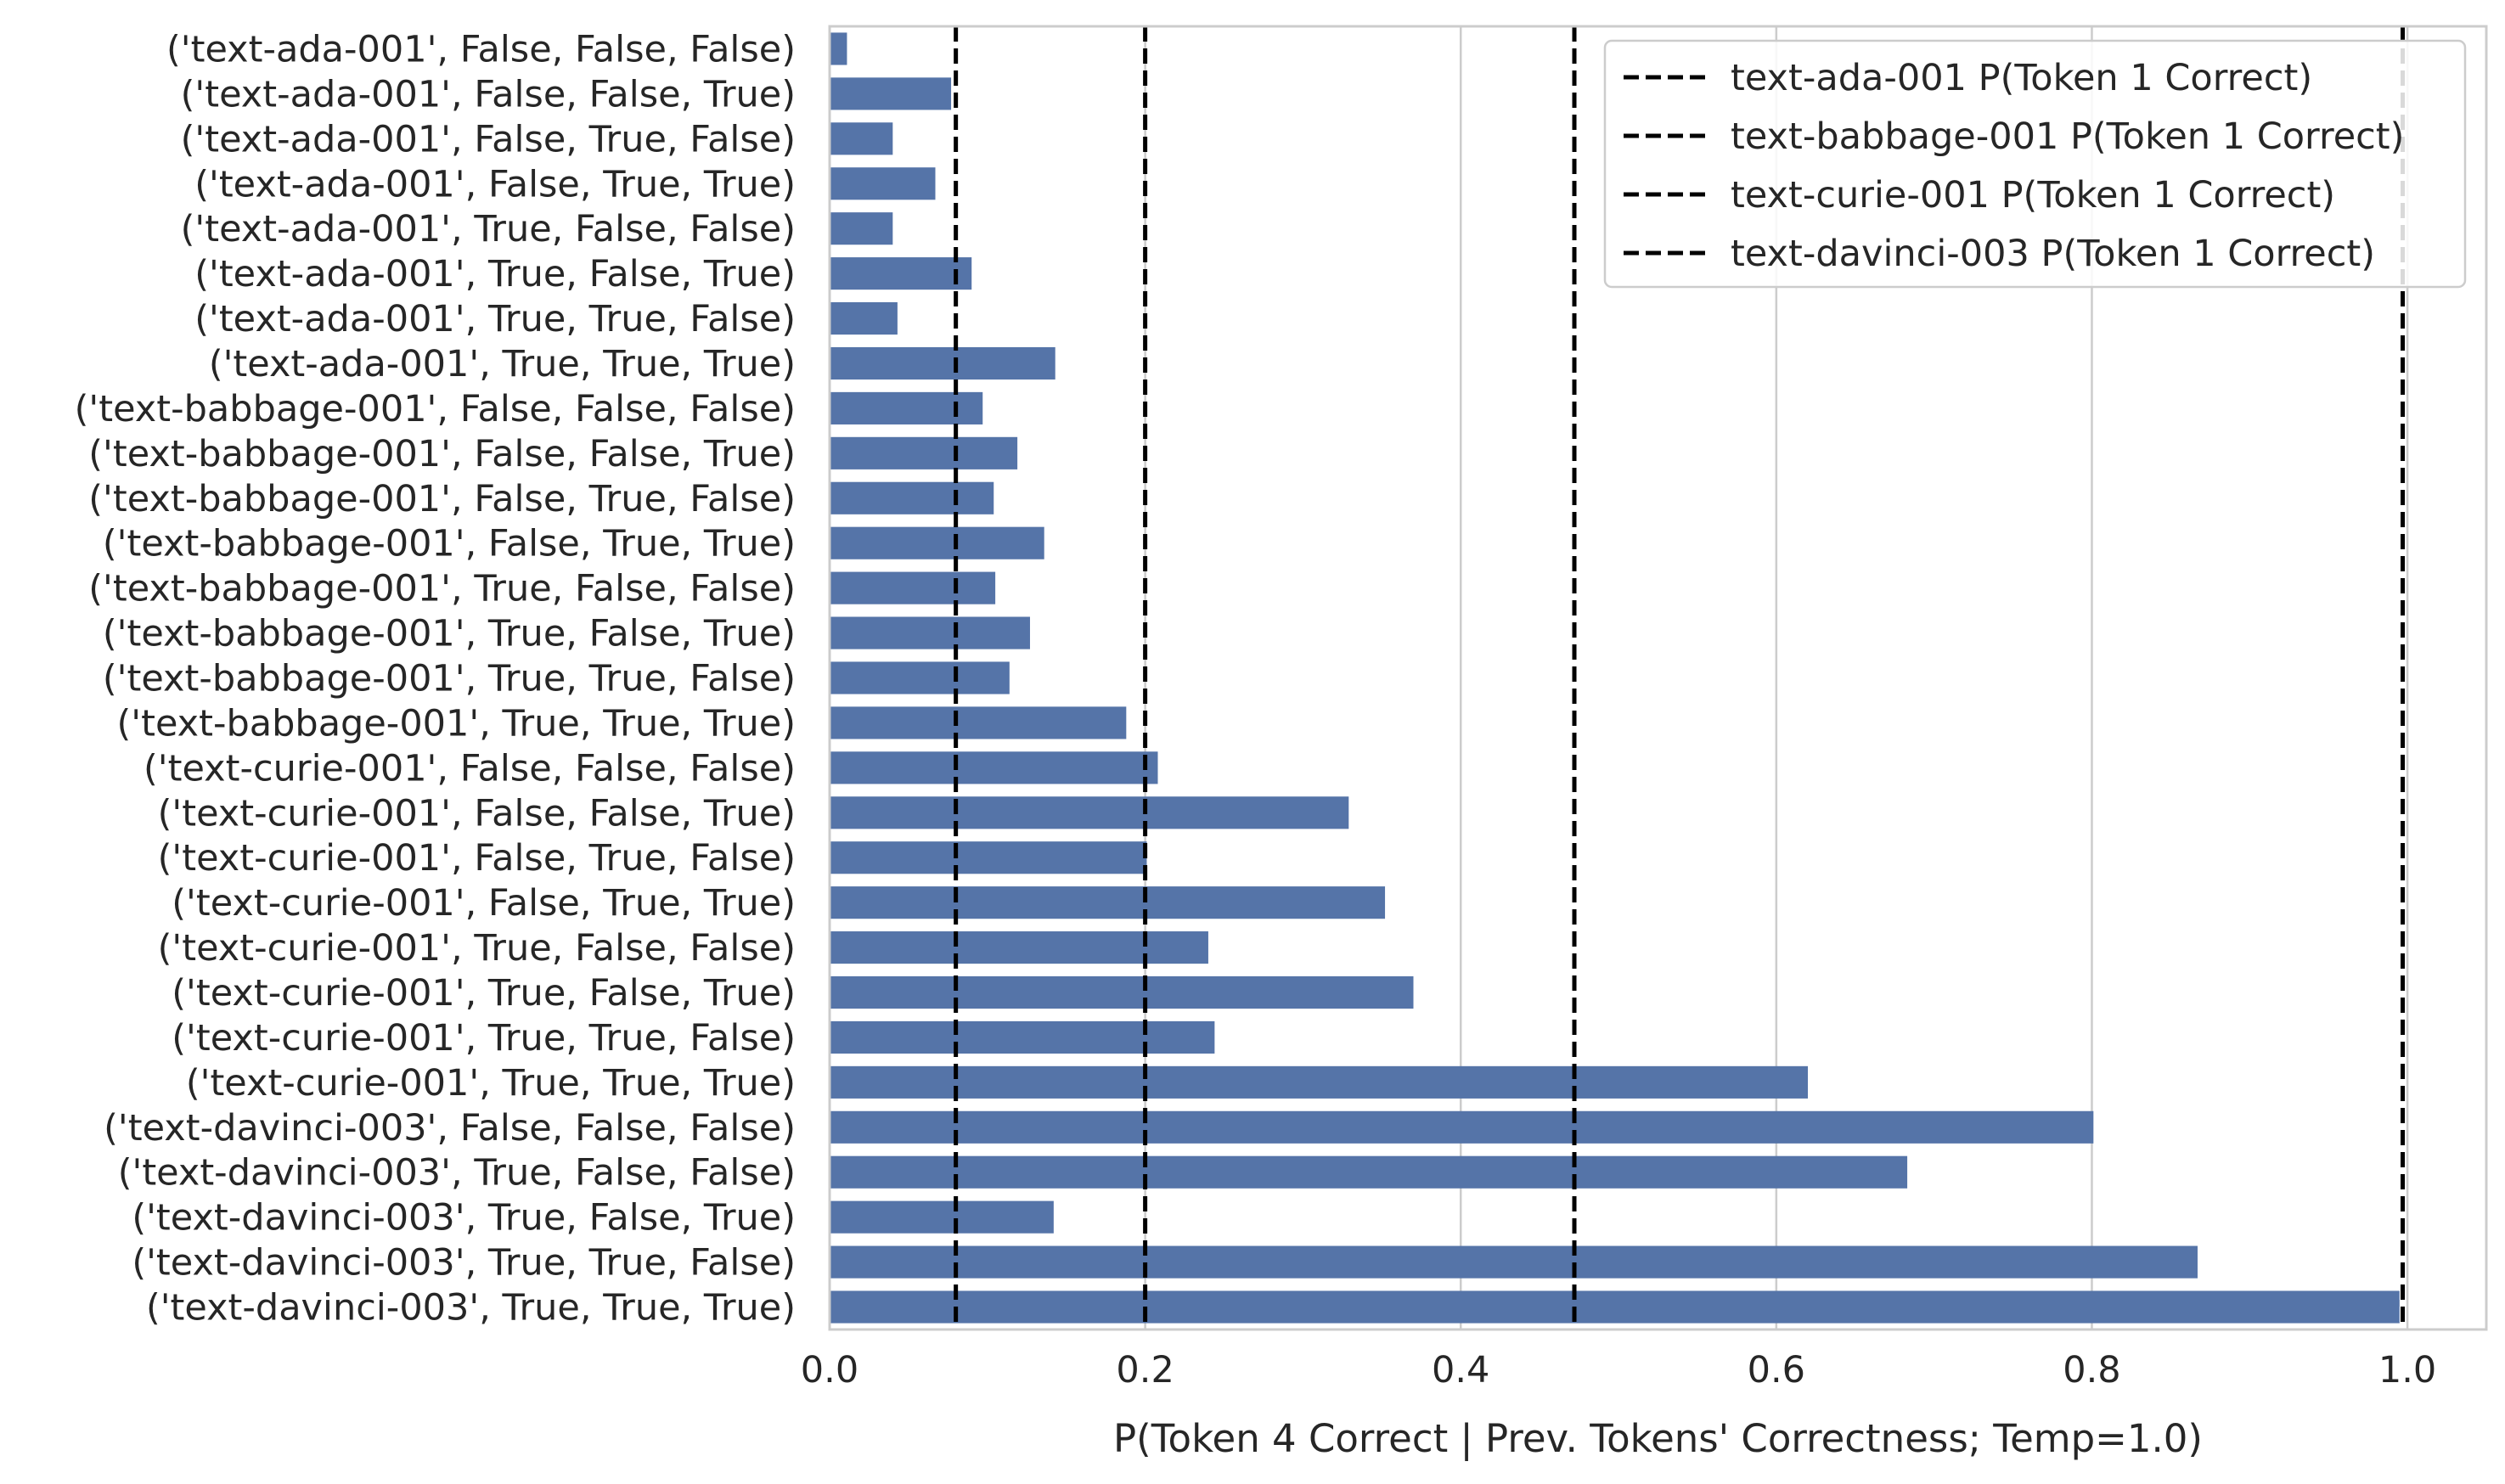  Describe the element at coordinates (1145, 1370) in the screenshot. I see `x-tick-label: 0.2` at that location.